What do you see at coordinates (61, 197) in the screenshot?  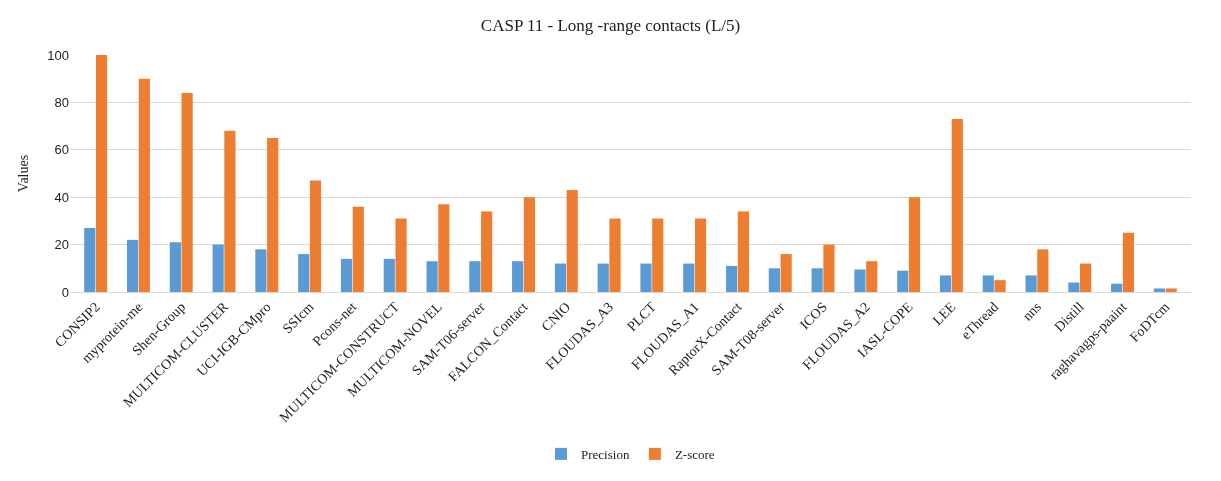 I see `y-tick-label: 40` at bounding box center [61, 197].